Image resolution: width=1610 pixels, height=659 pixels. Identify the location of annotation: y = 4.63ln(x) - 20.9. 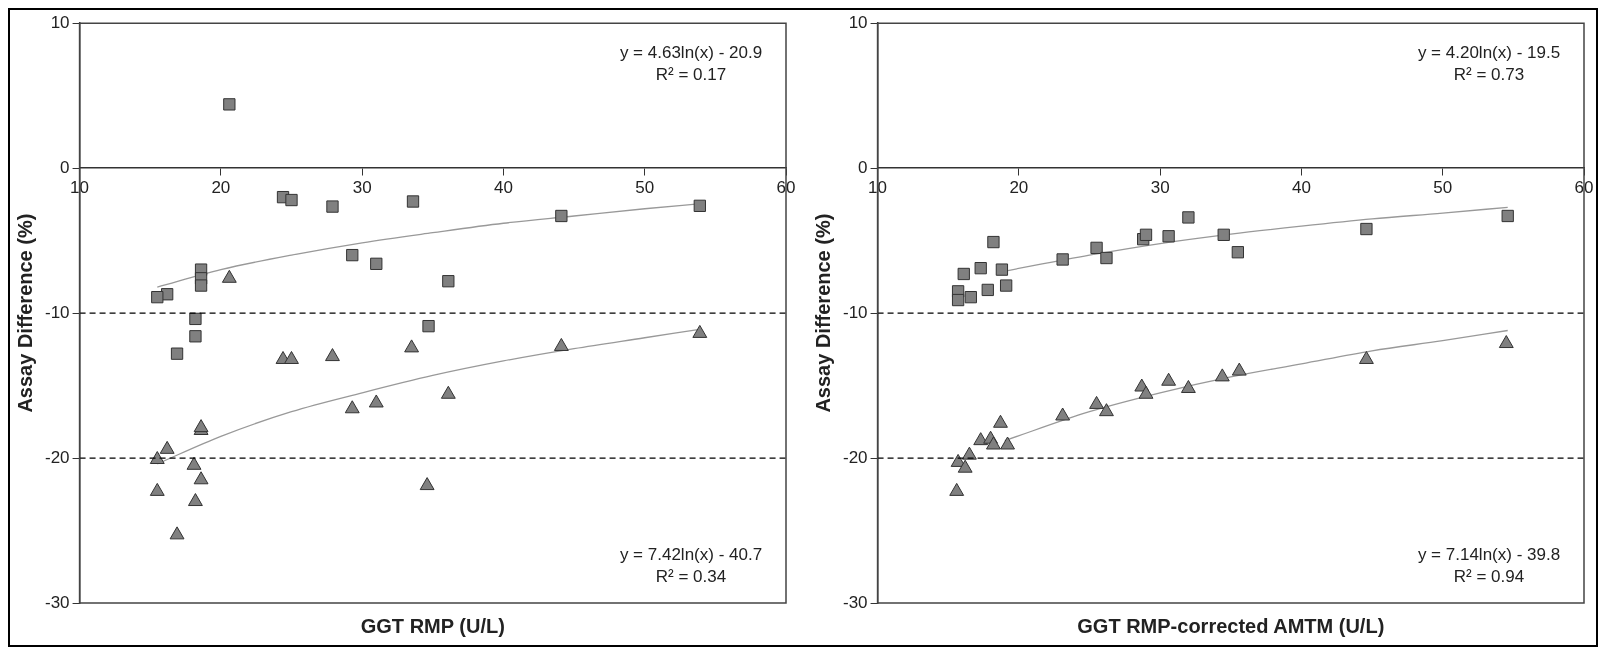
(691, 52).